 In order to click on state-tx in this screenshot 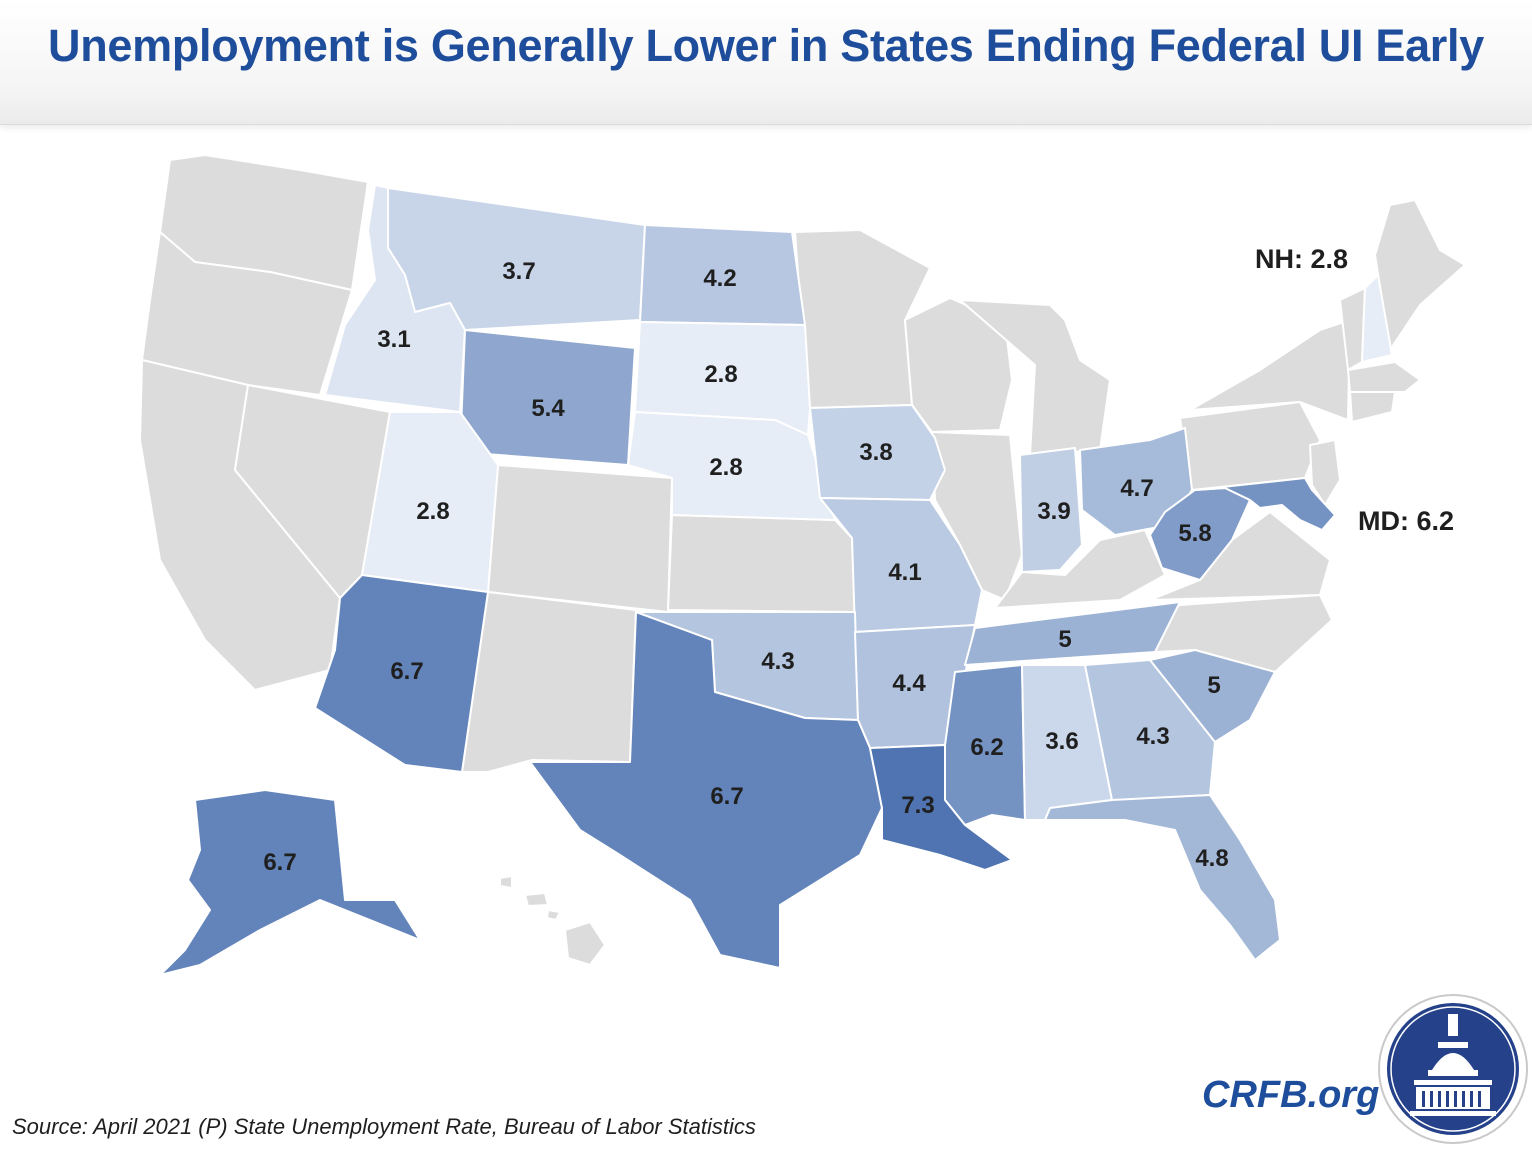, I will do `click(706, 790)`.